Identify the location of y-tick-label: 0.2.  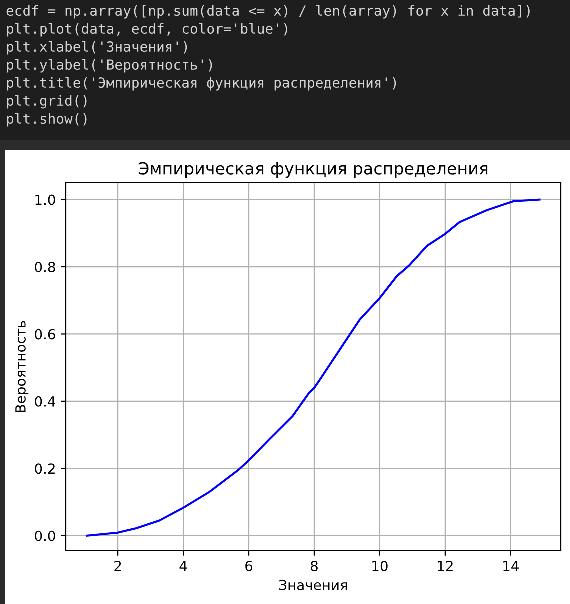
(45, 469).